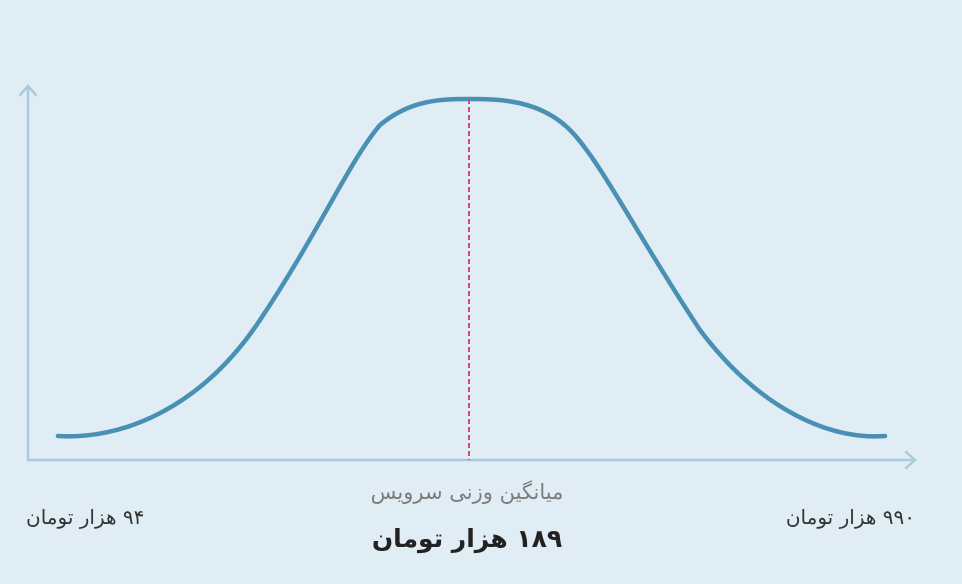 Image resolution: width=962 pixels, height=584 pixels. Describe the element at coordinates (467, 538) in the screenshot. I see `average-value: ۱۸۹ هزار تومان` at that location.